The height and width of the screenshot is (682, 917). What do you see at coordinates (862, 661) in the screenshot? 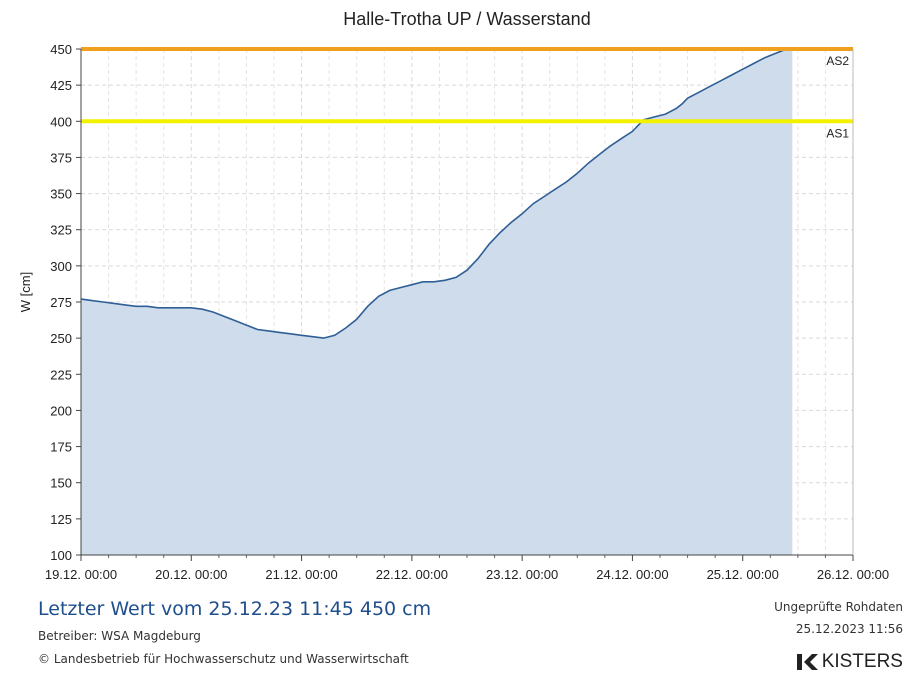
I see `kisters-logo-text: KISTERS` at bounding box center [862, 661].